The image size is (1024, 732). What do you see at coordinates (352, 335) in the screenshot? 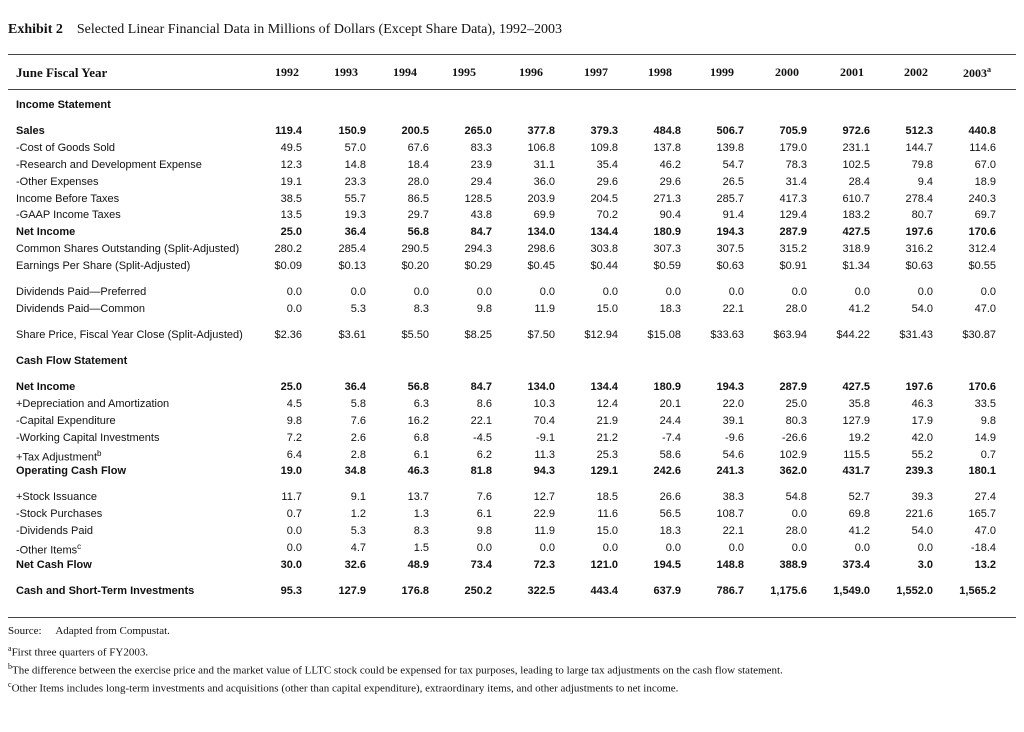
I see `table-cell: $3.61` at bounding box center [352, 335].